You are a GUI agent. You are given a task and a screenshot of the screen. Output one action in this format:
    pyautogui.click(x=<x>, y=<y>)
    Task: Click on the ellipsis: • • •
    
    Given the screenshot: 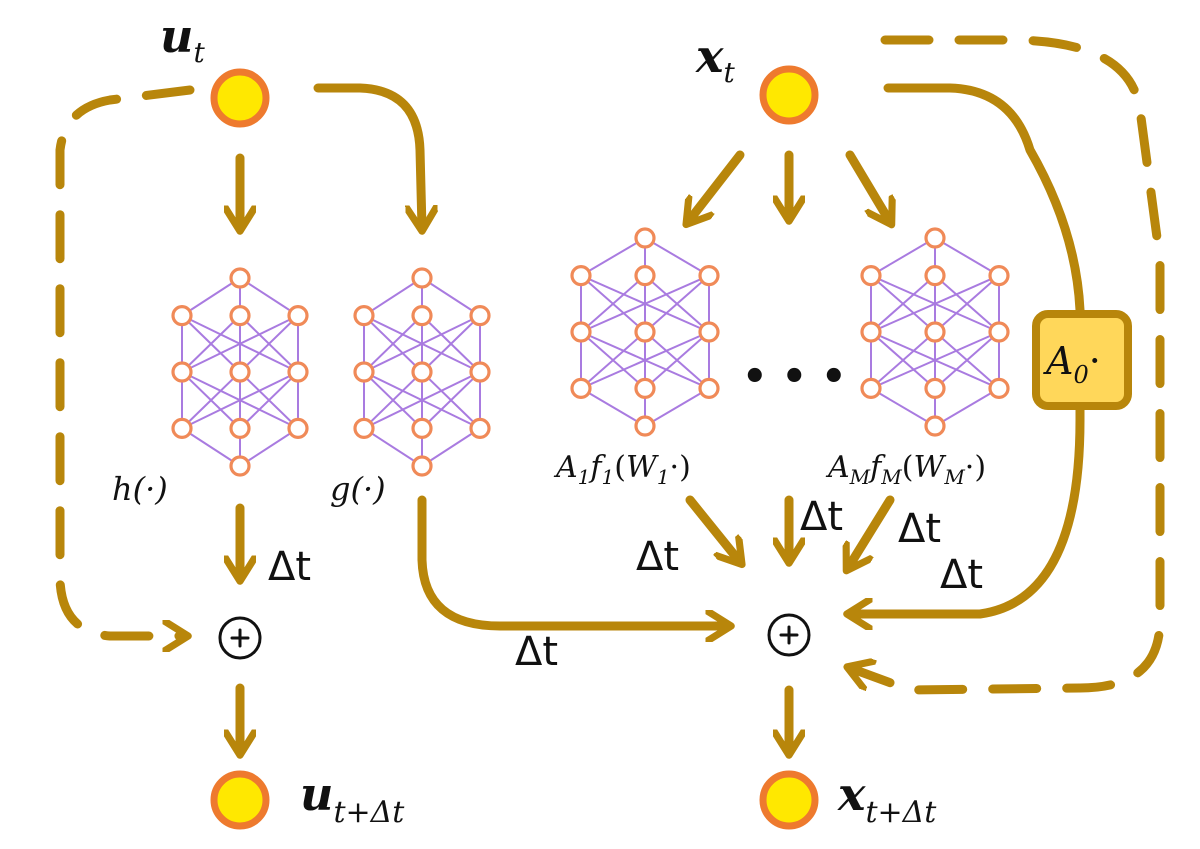 What is the action you would take?
    pyautogui.click(x=794, y=377)
    